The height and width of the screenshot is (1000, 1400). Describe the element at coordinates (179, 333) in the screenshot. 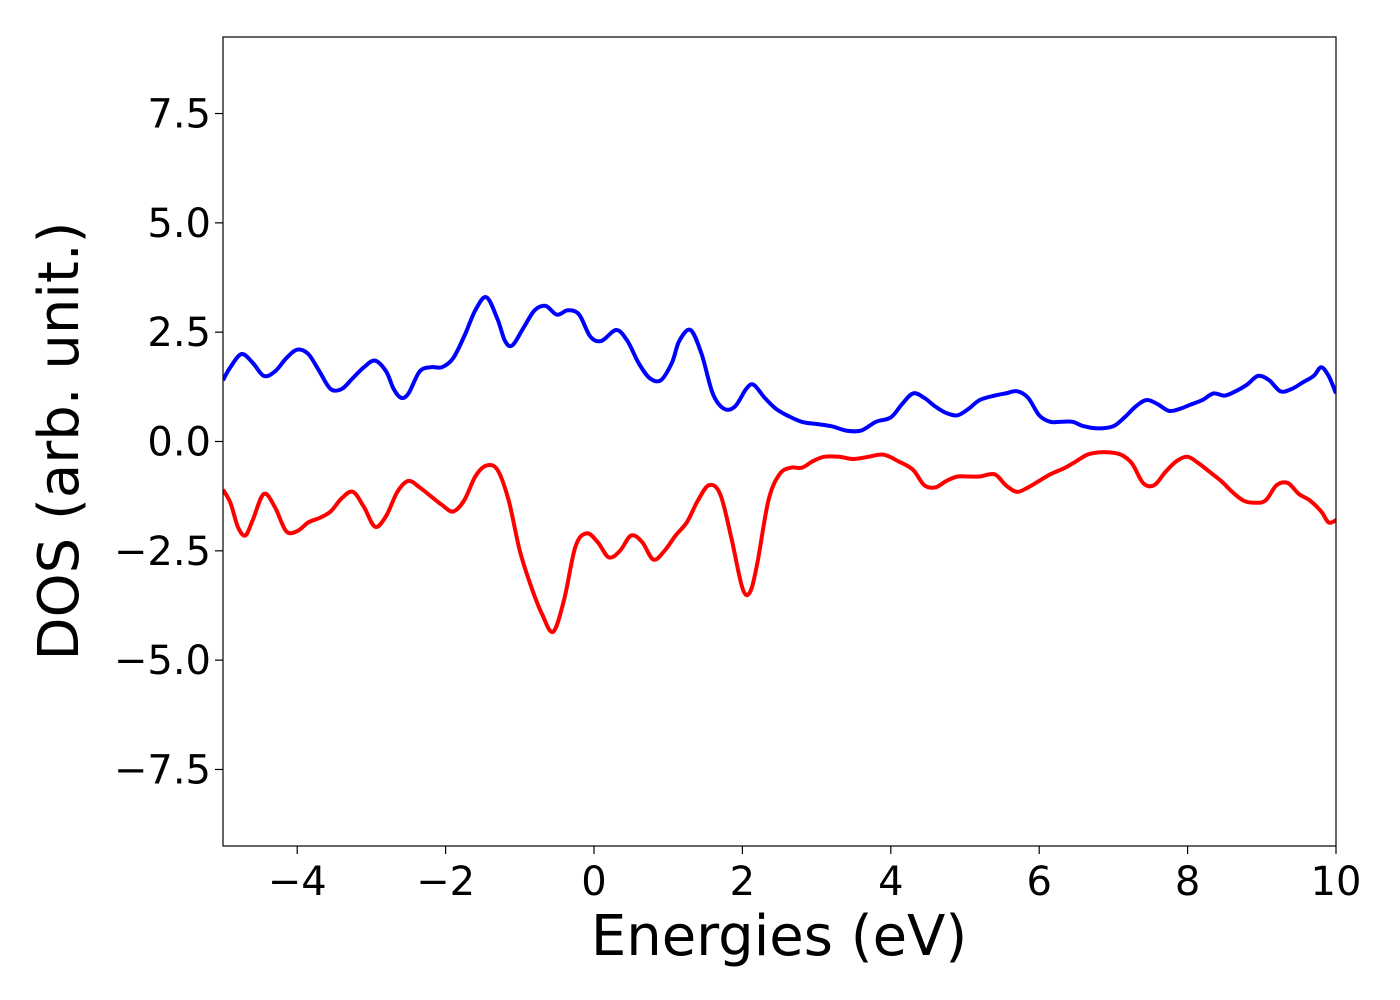

I see `y-tick-label: 2.5` at that location.